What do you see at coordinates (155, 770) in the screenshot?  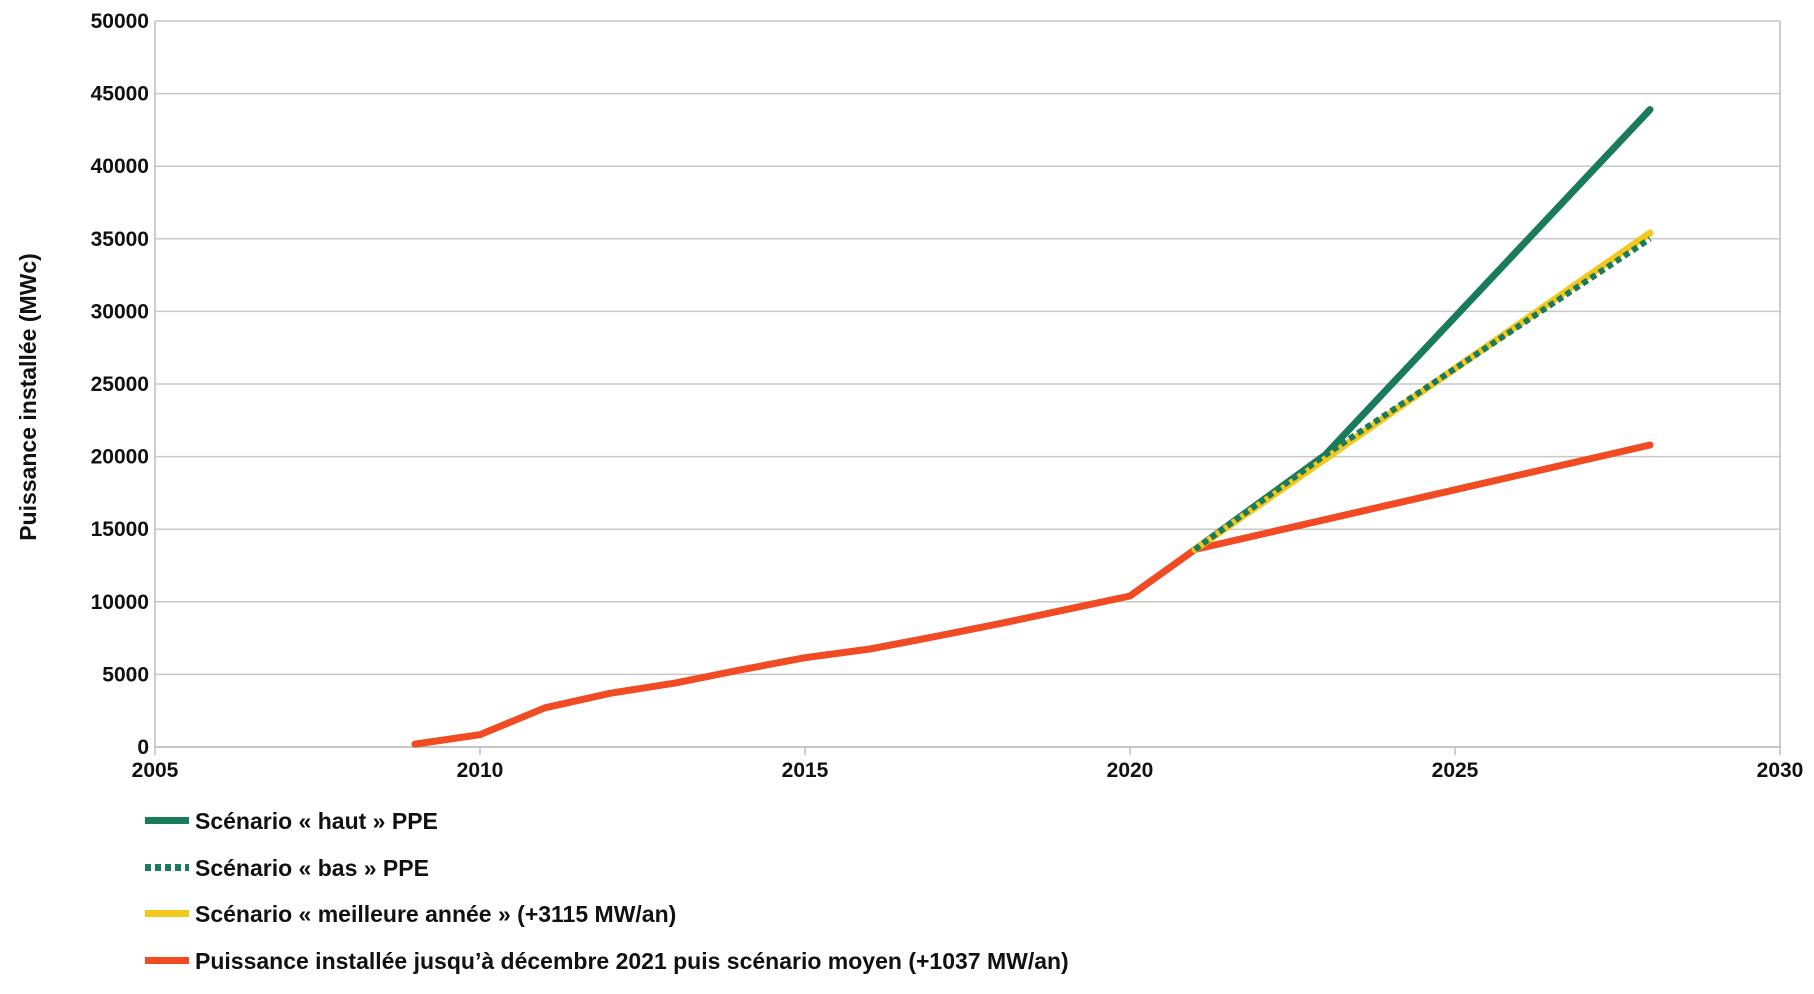 I see `x-tick-label: 2005` at bounding box center [155, 770].